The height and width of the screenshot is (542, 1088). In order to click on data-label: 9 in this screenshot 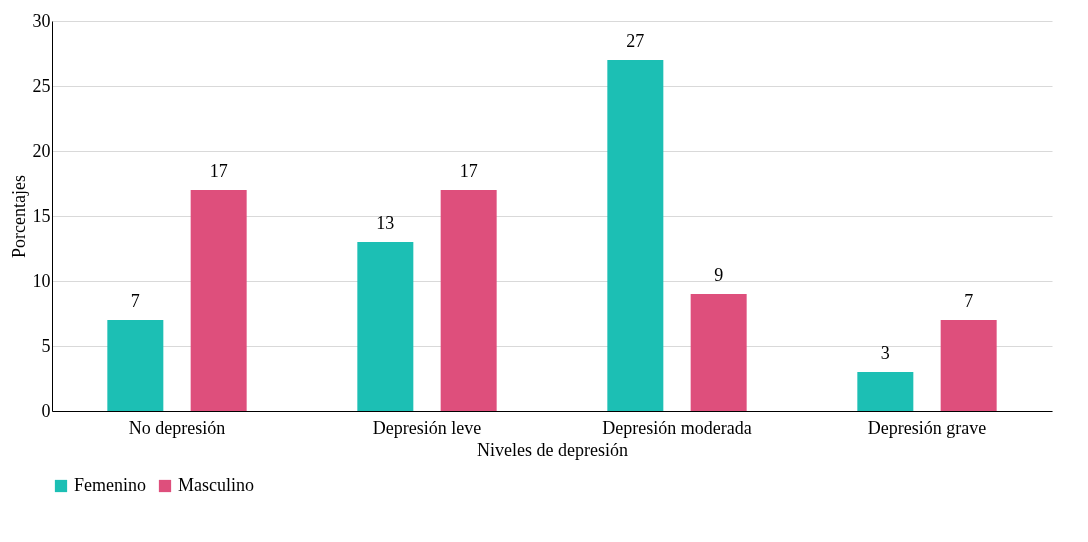, I will do `click(719, 275)`.